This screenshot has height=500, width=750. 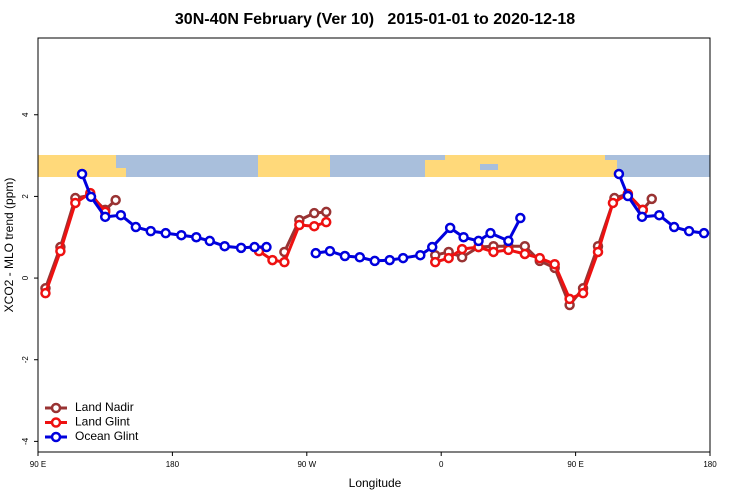 I want to click on legend-label: Ocean Glint, so click(x=107, y=436).